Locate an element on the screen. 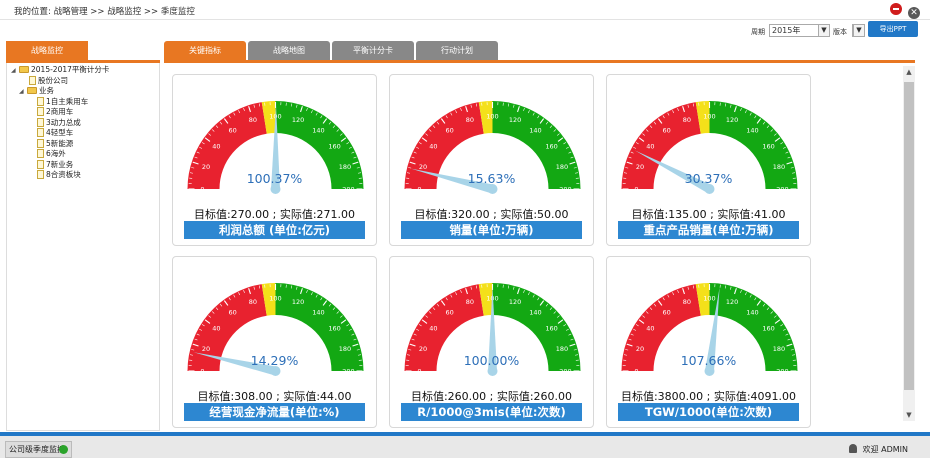 The width and height of the screenshot is (930, 458). minimize-icon is located at coordinates (896, 9).